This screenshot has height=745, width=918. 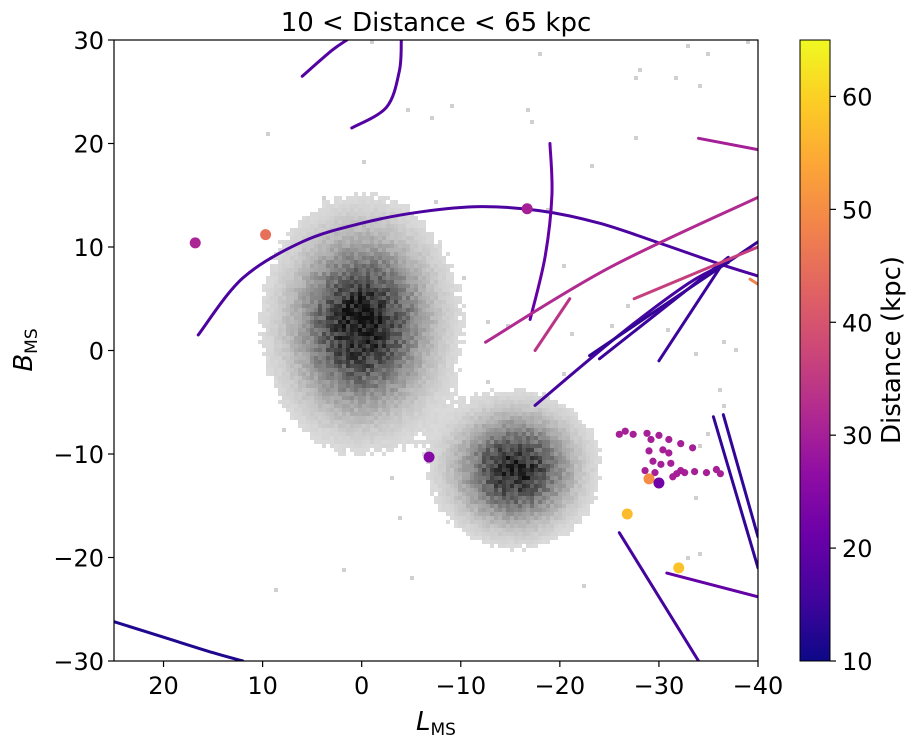 What do you see at coordinates (266, 235) in the screenshot?
I see `data-point` at bounding box center [266, 235].